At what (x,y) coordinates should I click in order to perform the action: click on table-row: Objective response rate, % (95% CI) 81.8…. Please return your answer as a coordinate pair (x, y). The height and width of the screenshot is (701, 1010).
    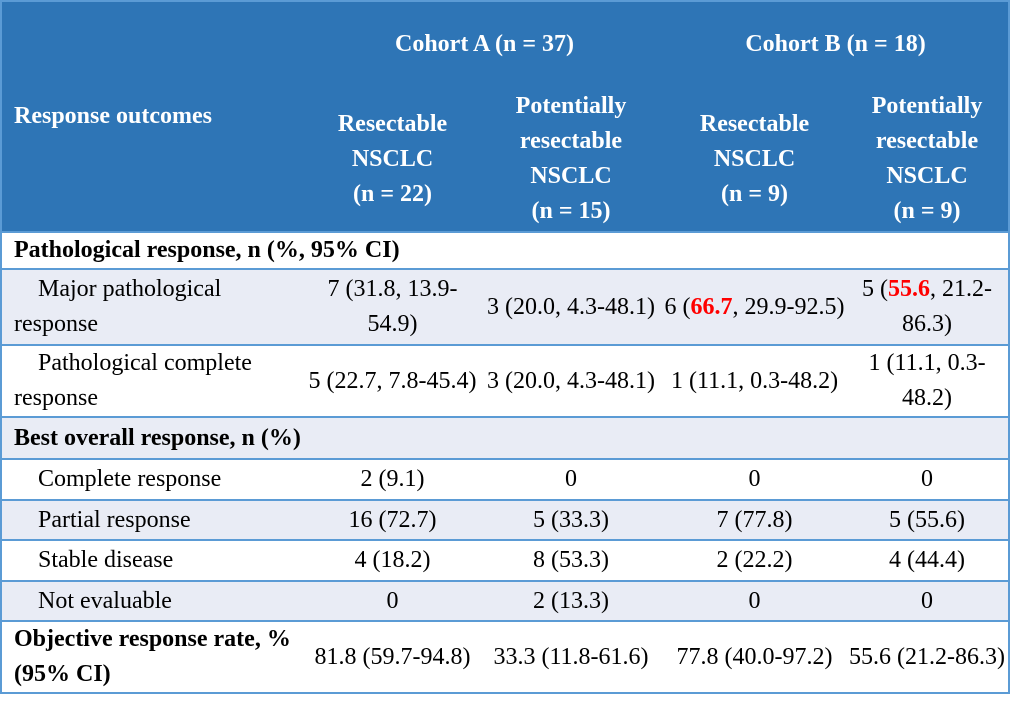
    Looking at the image, I should click on (505, 657).